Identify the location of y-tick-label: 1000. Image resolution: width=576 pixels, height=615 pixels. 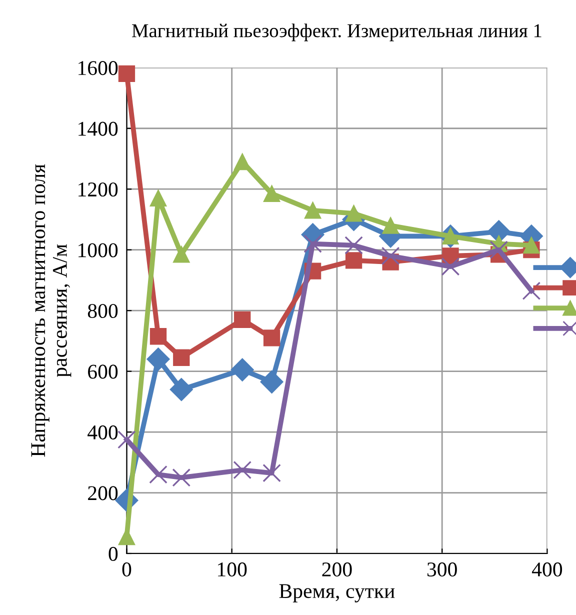
(98, 250).